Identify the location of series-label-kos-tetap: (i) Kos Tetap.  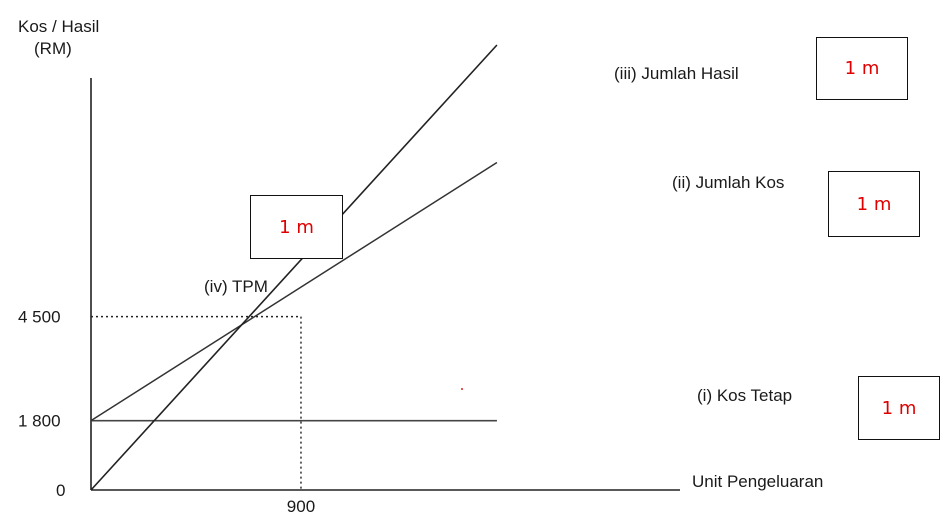
(744, 395).